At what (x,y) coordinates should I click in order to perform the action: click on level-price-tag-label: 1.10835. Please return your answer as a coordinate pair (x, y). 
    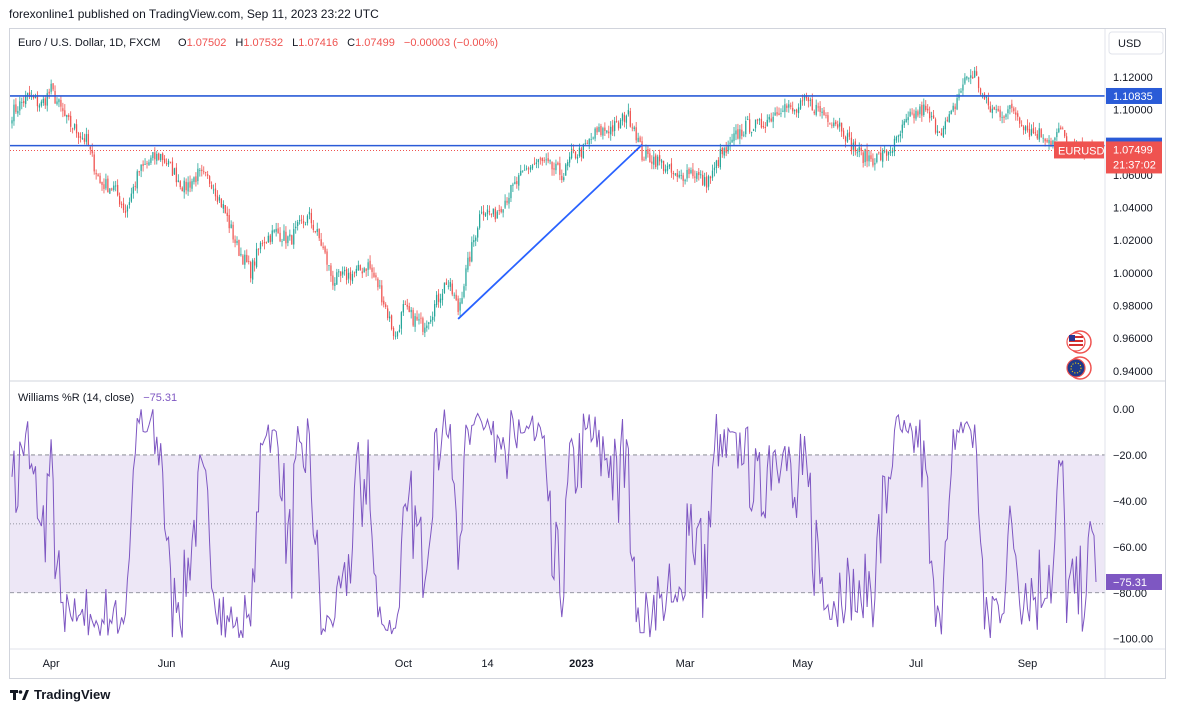
    Looking at the image, I should click on (1133, 97).